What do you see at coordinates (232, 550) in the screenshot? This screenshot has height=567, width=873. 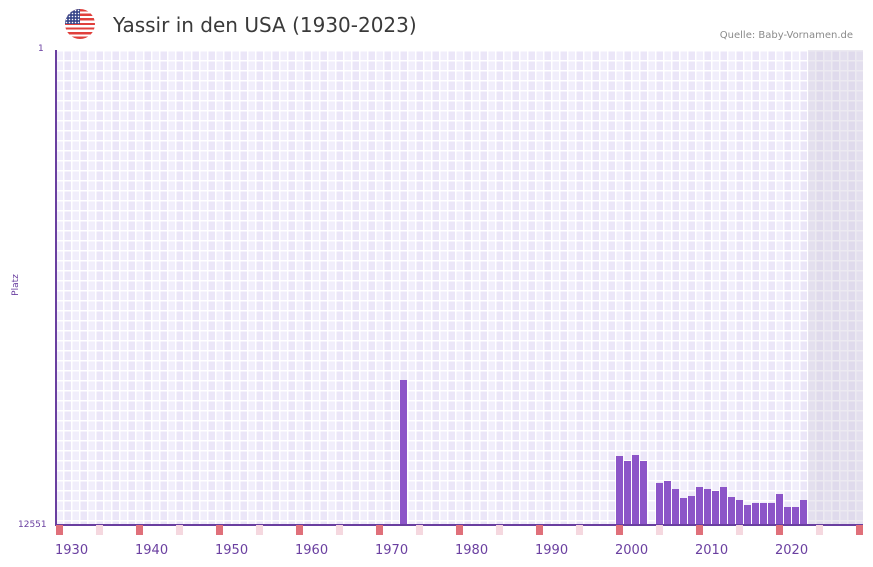 I see `x-label-1950: 1950` at bounding box center [232, 550].